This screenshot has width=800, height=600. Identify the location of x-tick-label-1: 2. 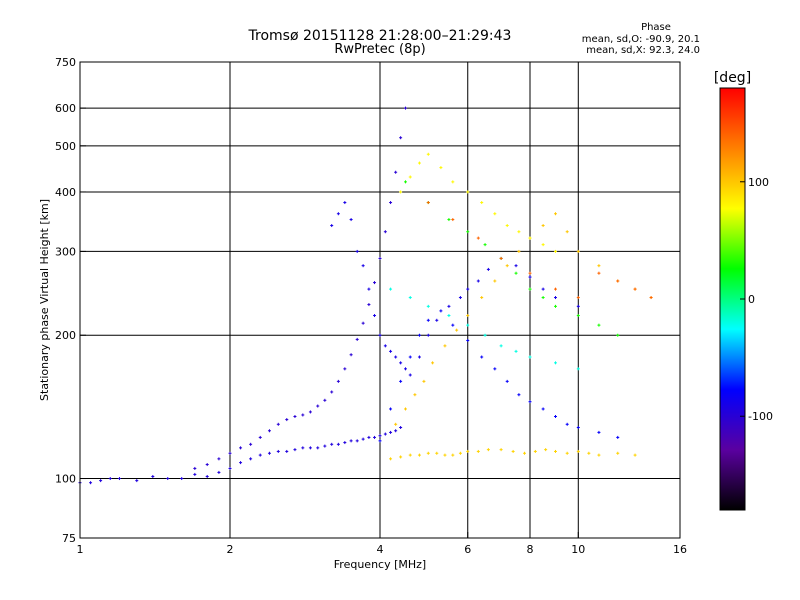
(230, 549).